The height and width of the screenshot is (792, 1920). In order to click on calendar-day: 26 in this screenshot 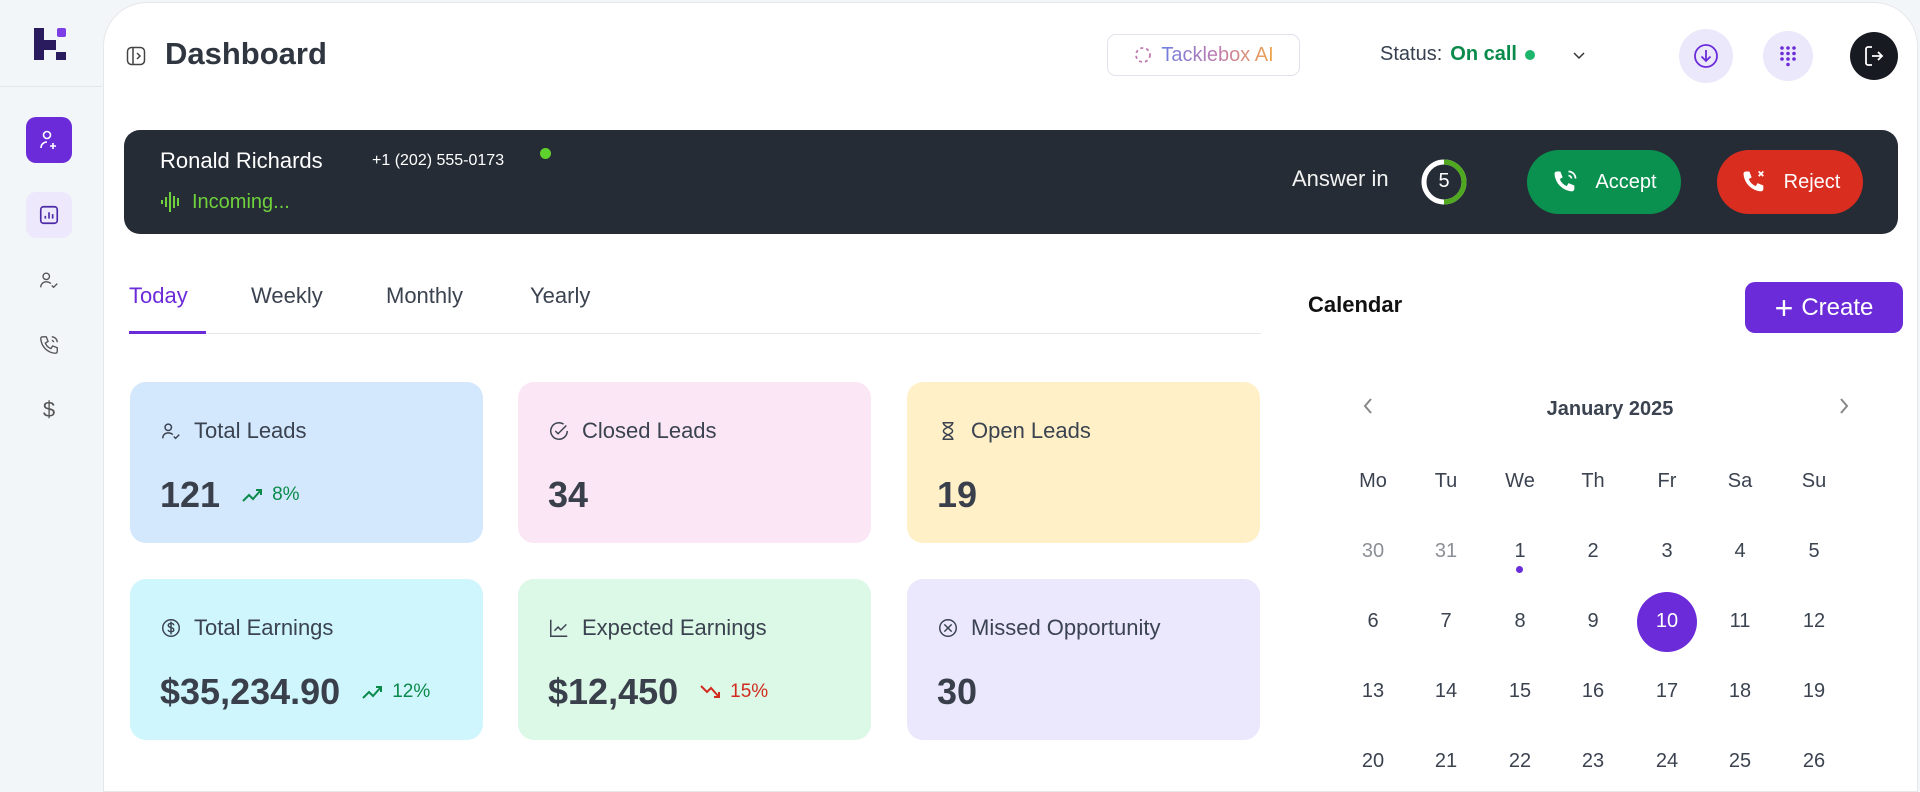, I will do `click(1814, 761)`.